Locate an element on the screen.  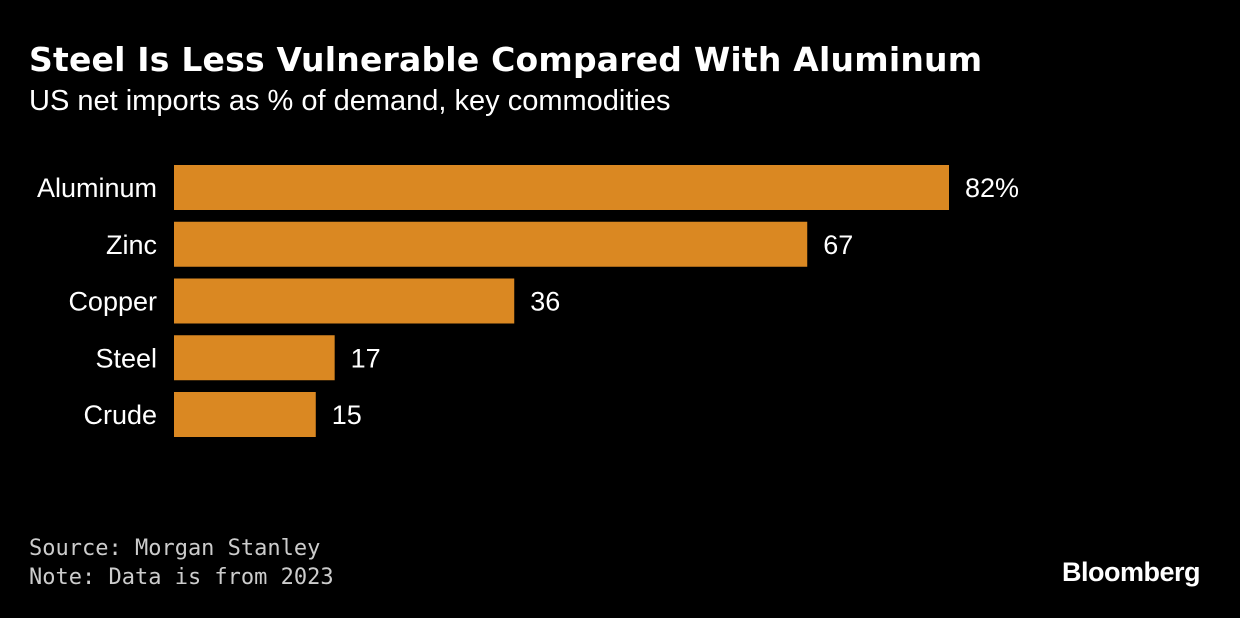
bloomberg-logo: Bloomberg is located at coordinates (1131, 572).